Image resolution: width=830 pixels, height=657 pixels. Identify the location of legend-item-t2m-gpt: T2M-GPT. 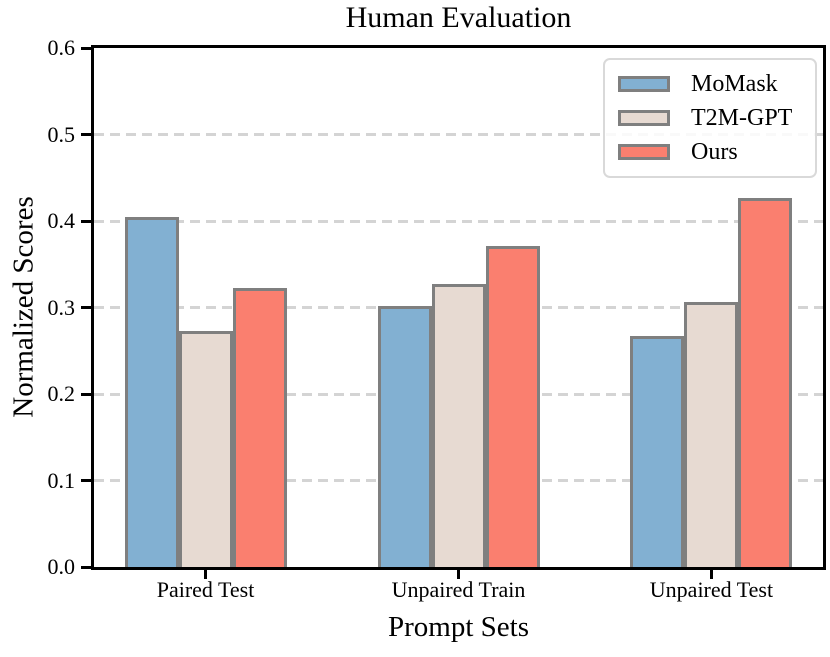
(716, 118).